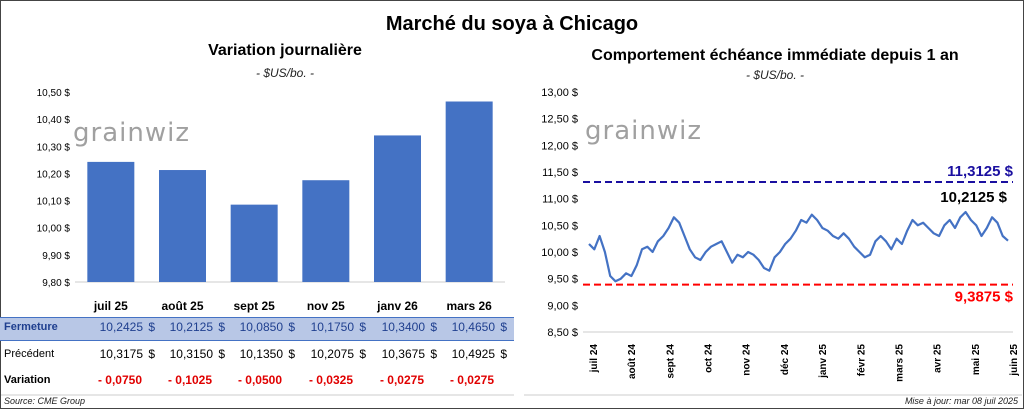  I want to click on table-cell-close: 10,4650 $, so click(472, 327).